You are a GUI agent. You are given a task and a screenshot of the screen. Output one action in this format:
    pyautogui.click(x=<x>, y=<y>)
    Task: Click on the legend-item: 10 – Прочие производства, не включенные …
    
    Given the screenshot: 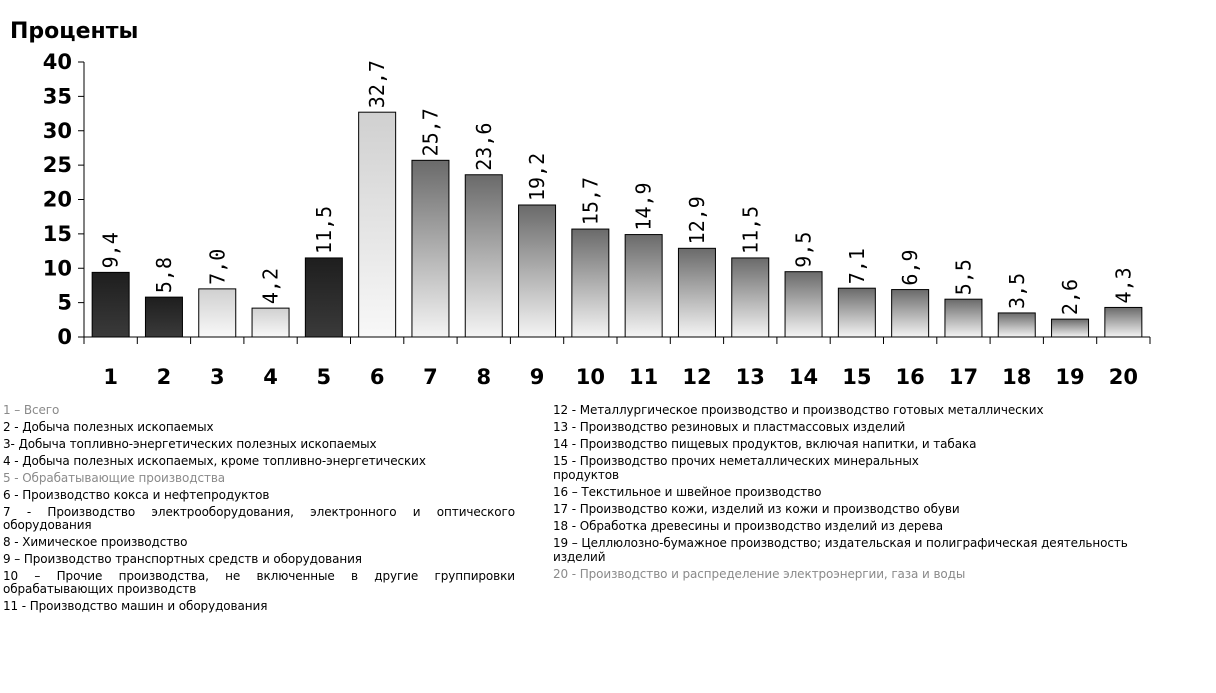 What is the action you would take?
    pyautogui.click(x=259, y=582)
    